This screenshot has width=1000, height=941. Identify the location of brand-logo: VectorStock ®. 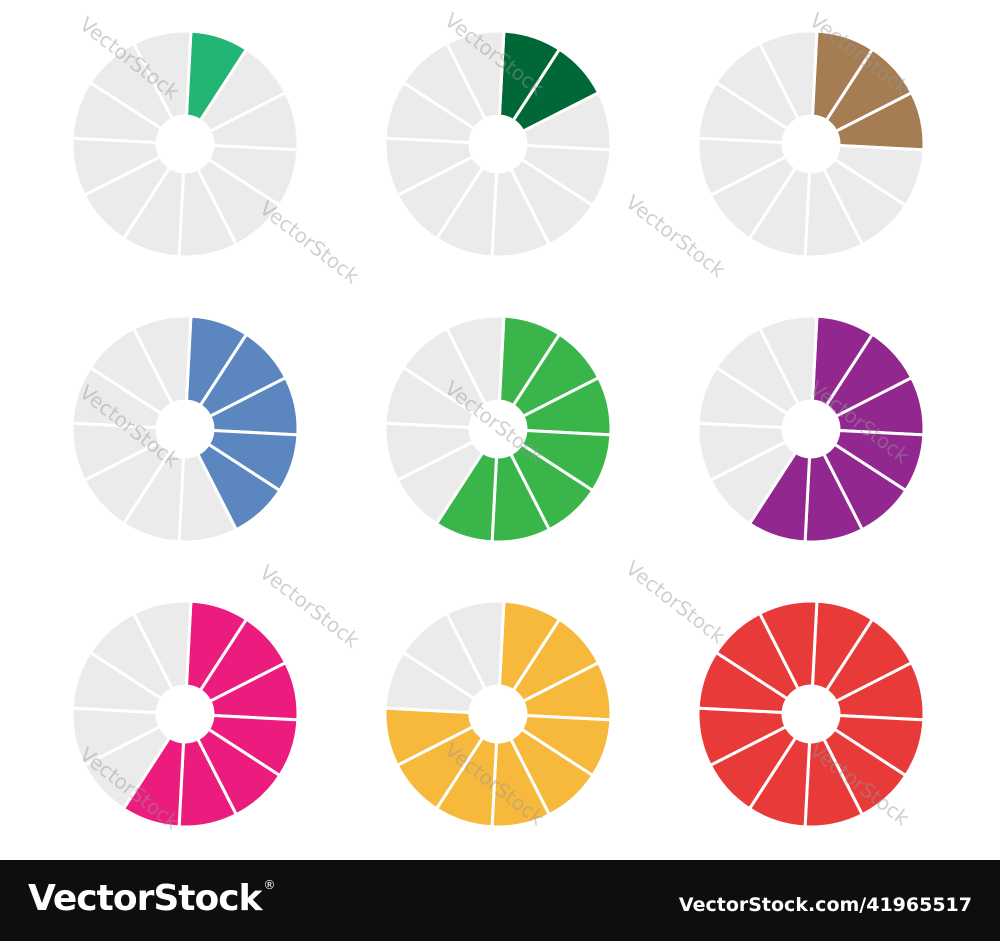
(152, 898).